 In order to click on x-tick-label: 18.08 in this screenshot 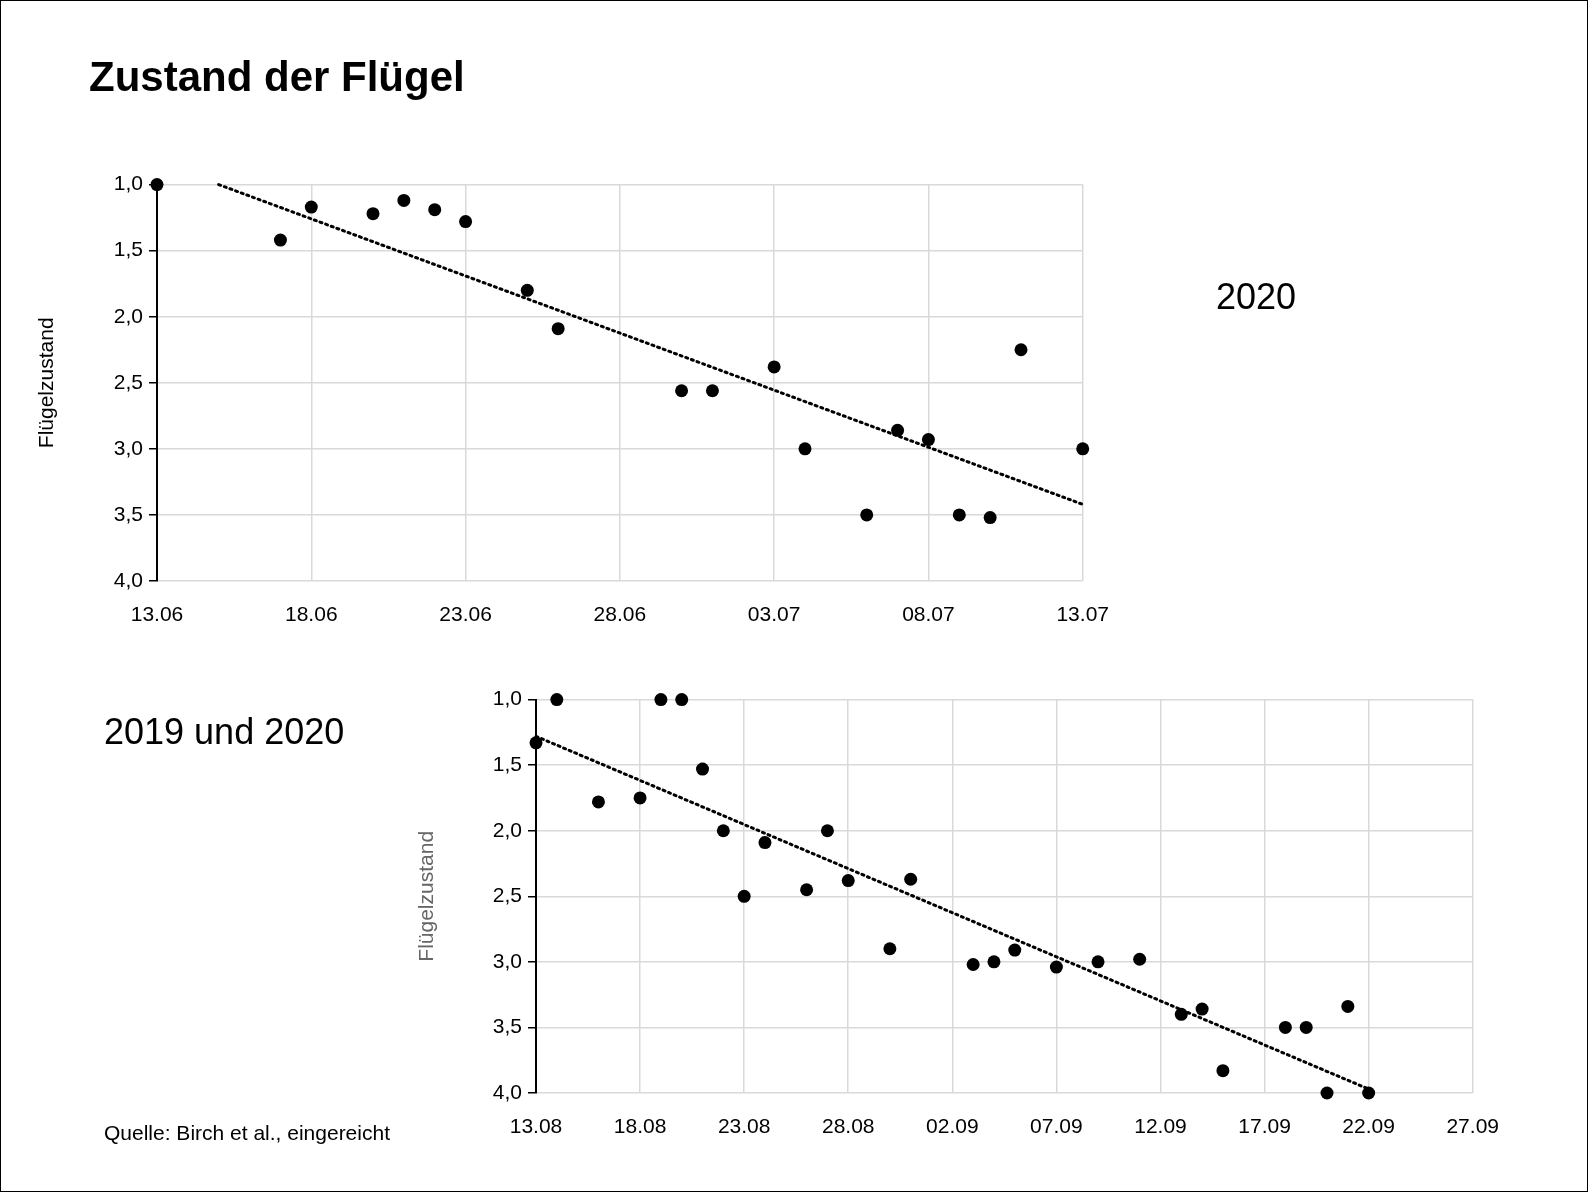, I will do `click(640, 1126)`.